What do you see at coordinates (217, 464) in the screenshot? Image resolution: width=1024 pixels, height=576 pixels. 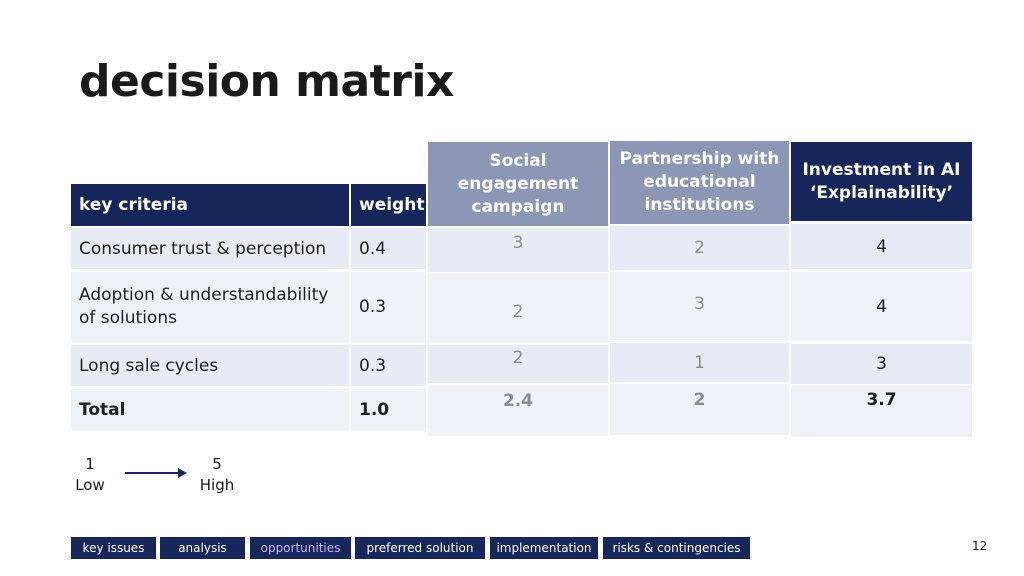 I see `legend-high-value: 5` at bounding box center [217, 464].